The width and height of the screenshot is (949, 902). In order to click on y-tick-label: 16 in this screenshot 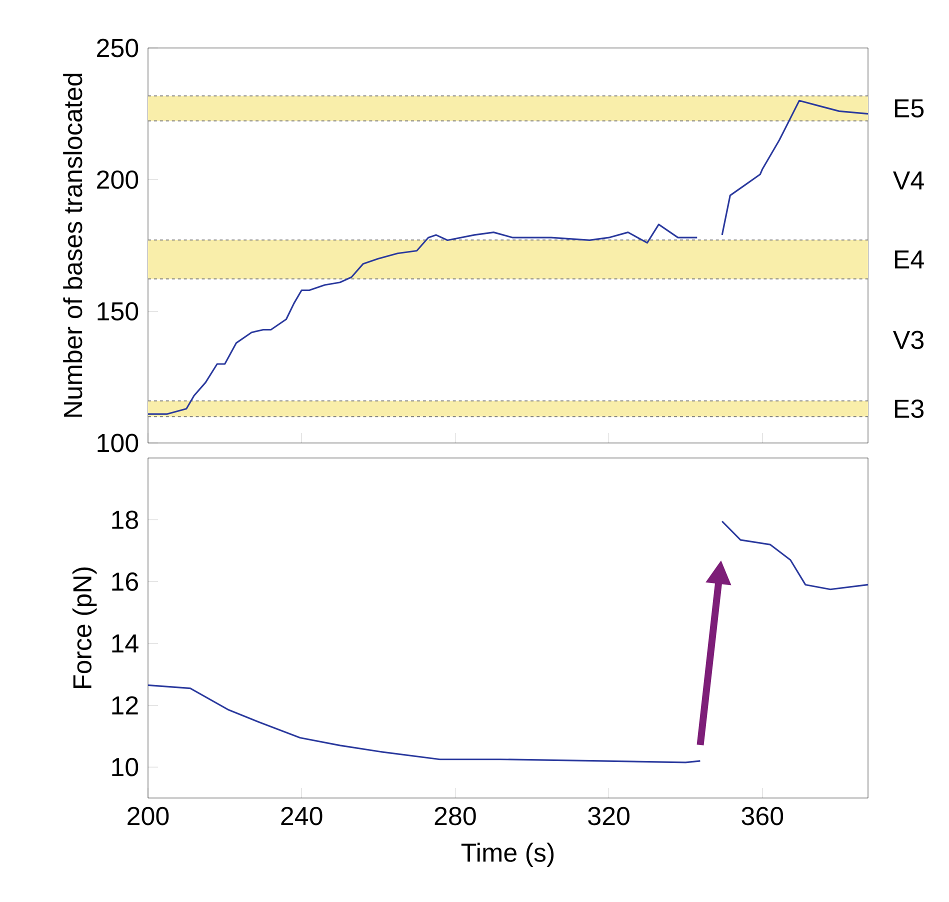, I will do `click(125, 581)`.